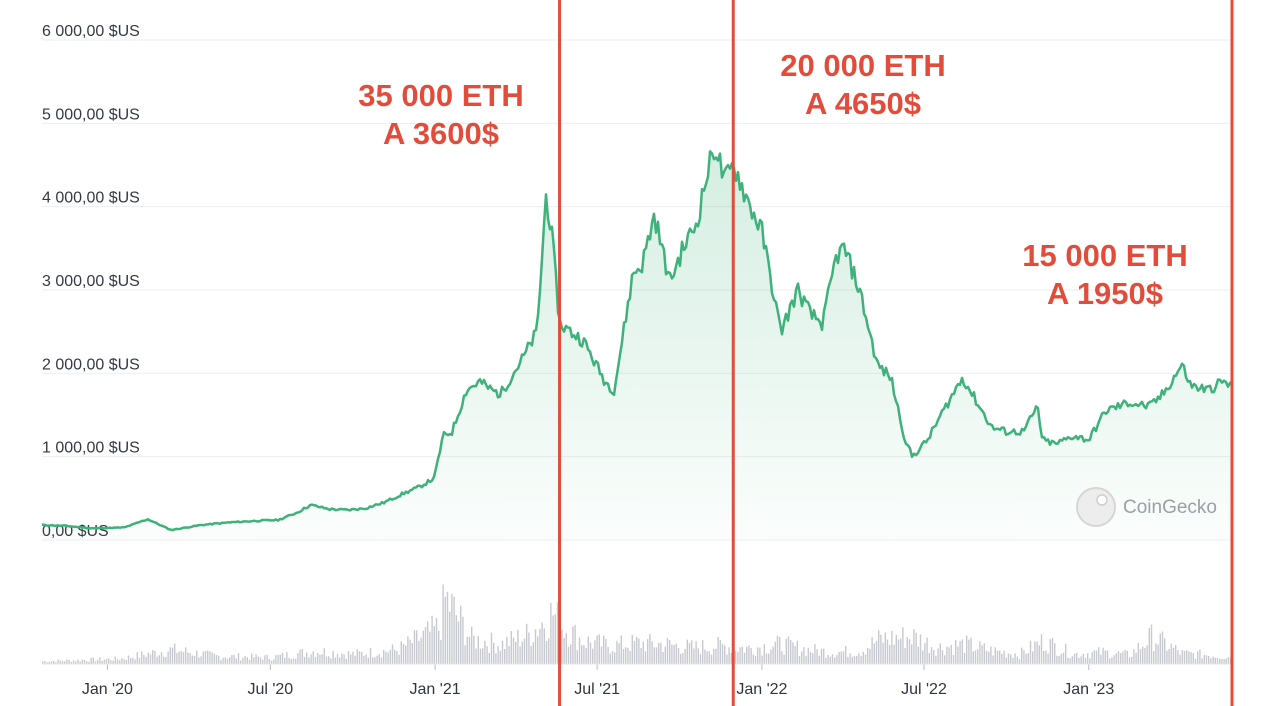 Image resolution: width=1272 pixels, height=706 pixels. What do you see at coordinates (1088, 689) in the screenshot?
I see `x-tick-label: Jan '23` at bounding box center [1088, 689].